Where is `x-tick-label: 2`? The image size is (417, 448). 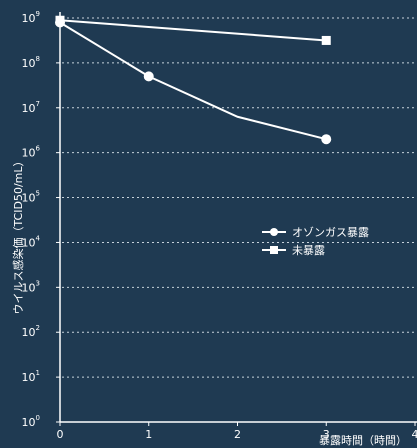
x-tick-label: 2 is located at coordinates (237, 434).